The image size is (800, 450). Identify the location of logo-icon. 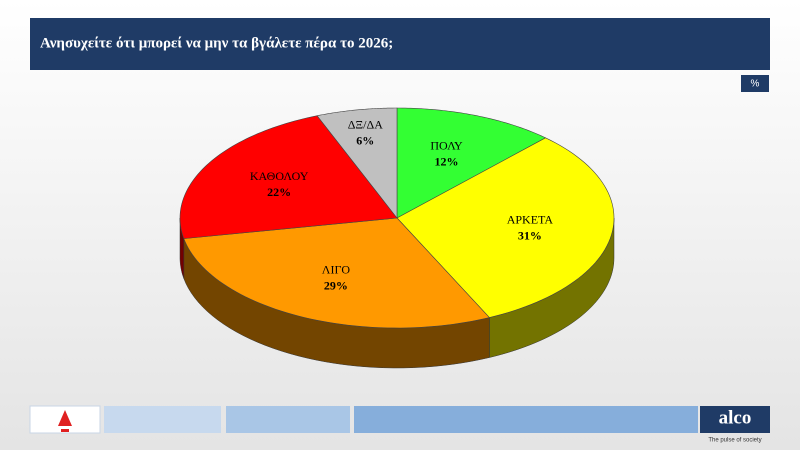
(65, 421).